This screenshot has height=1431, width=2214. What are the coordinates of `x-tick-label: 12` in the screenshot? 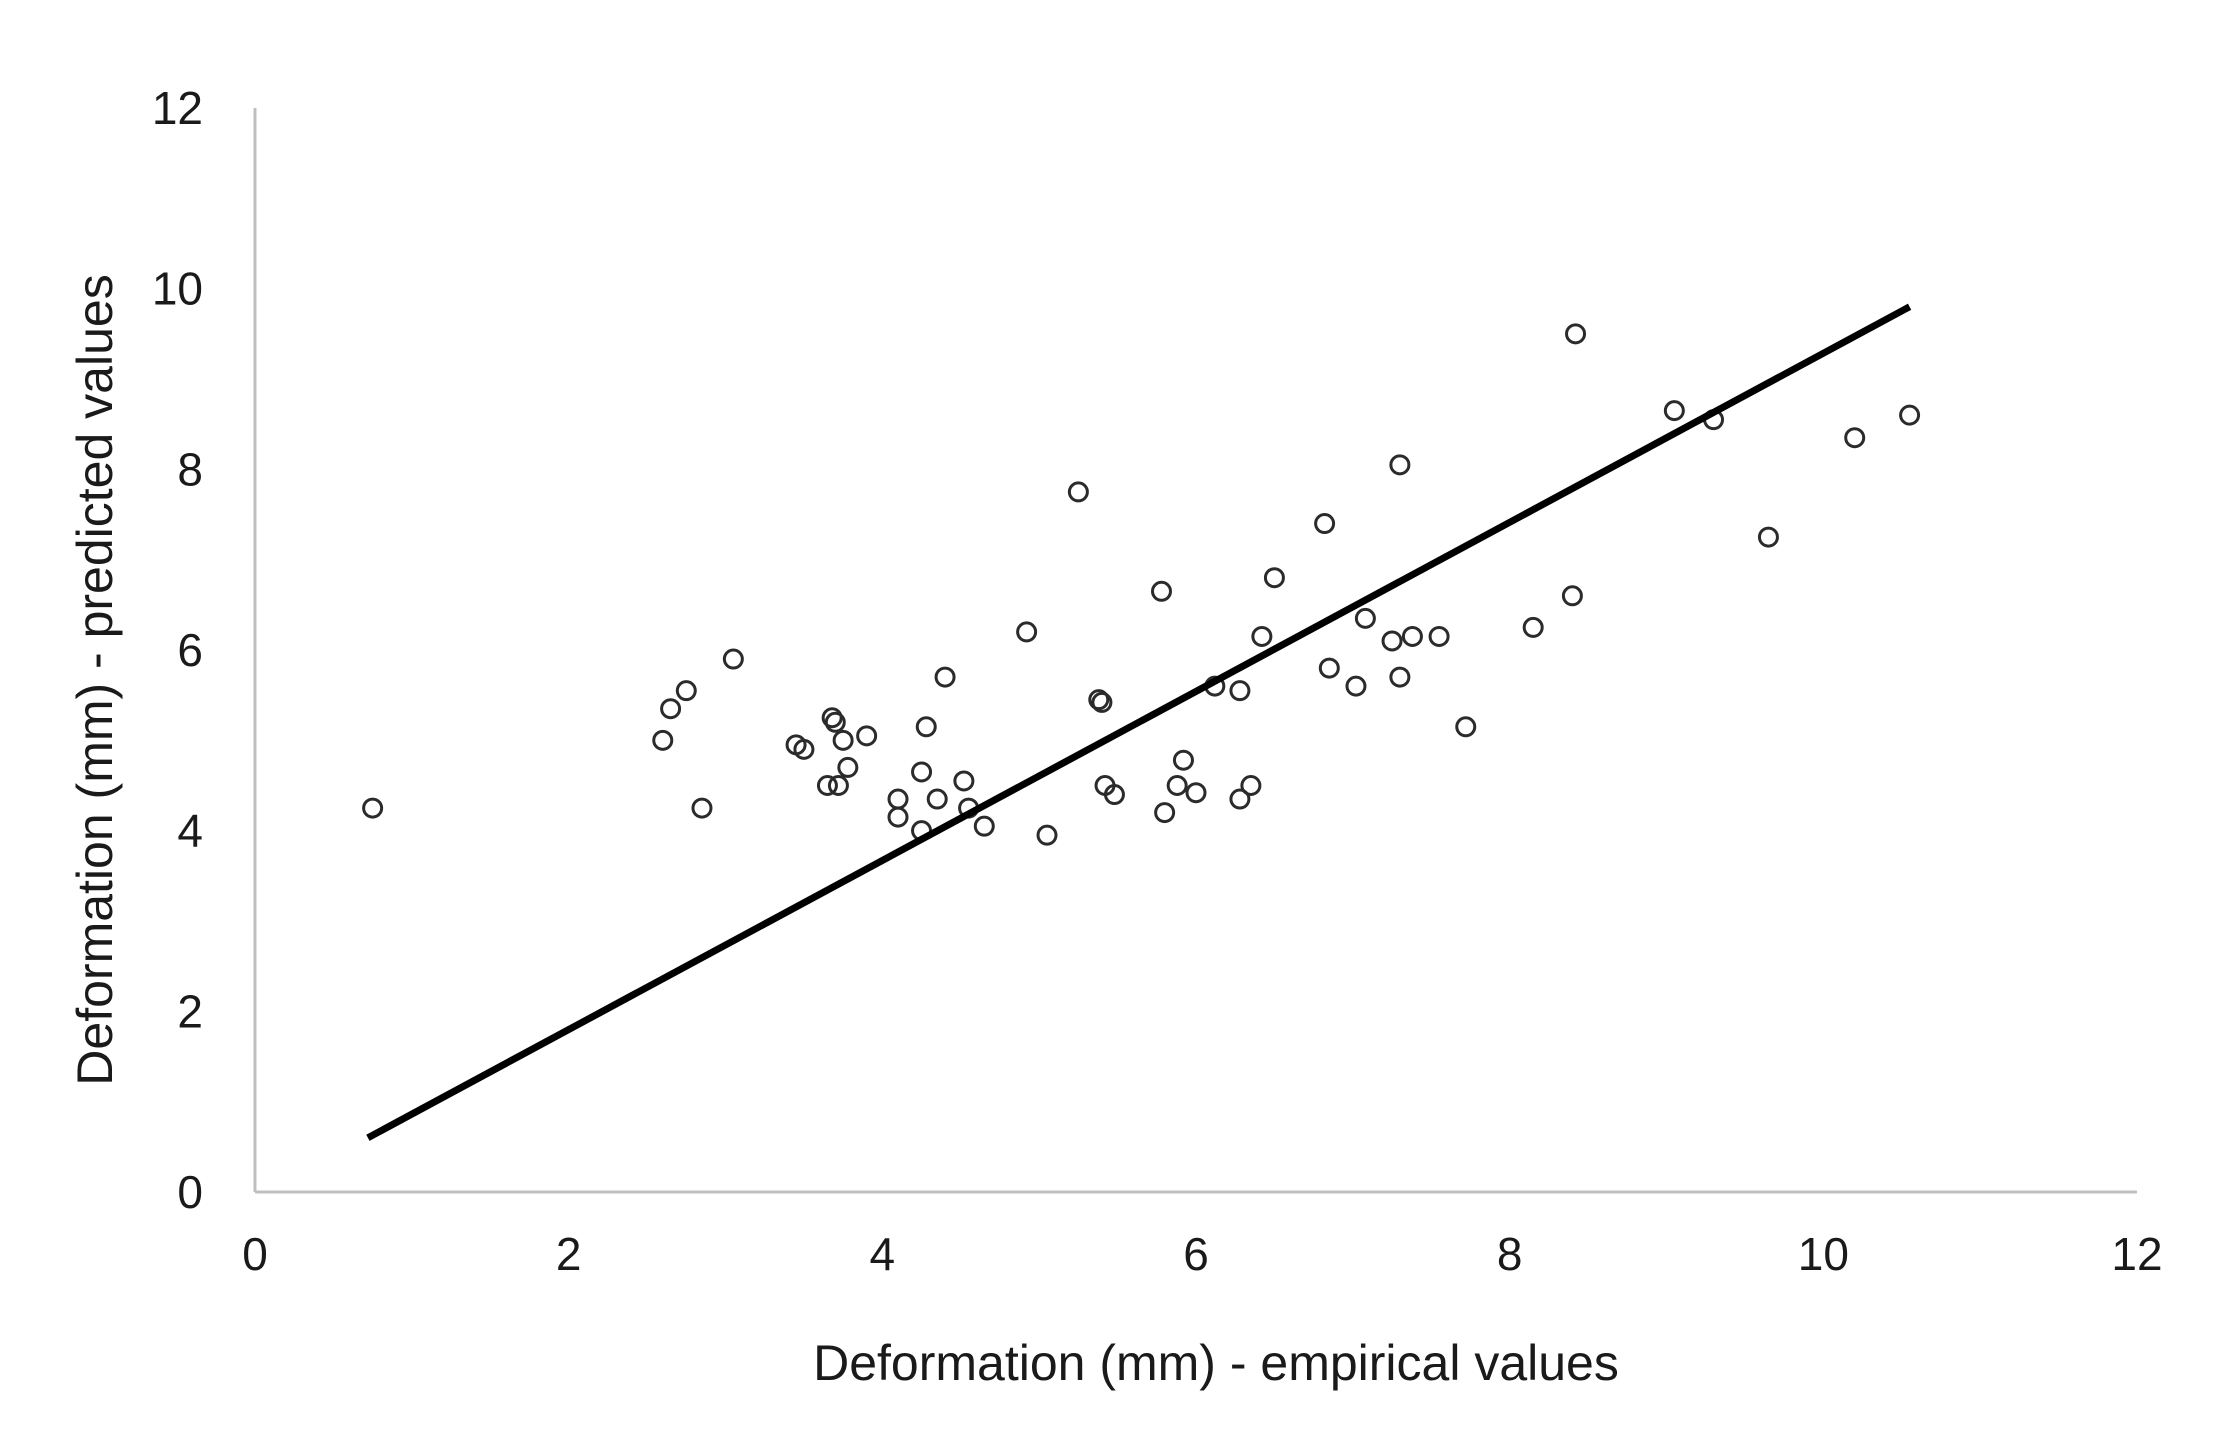 It's located at (2136, 1254).